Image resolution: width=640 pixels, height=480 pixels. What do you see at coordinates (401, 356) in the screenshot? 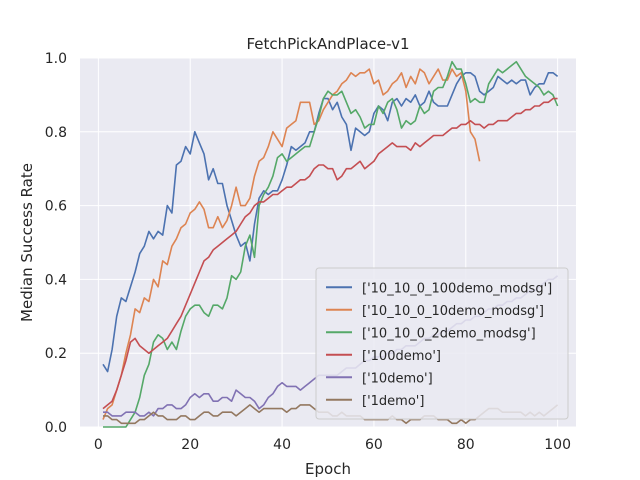
I see `legend-label: ['100demo']` at bounding box center [401, 356].